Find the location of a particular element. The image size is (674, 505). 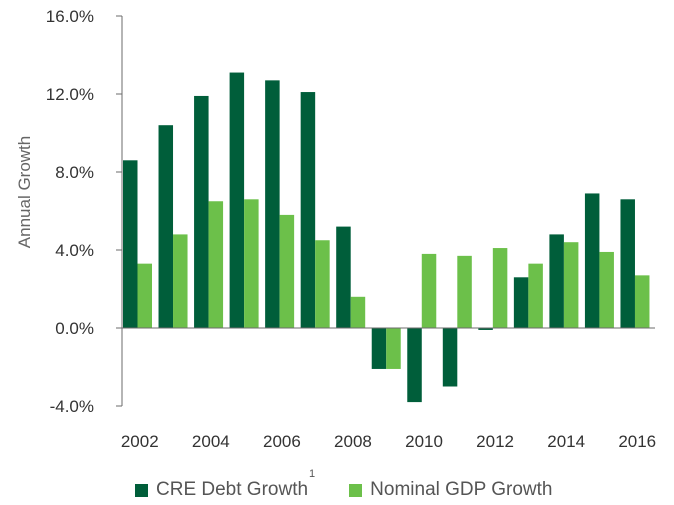

bar-gdp-2010 is located at coordinates (429, 290).